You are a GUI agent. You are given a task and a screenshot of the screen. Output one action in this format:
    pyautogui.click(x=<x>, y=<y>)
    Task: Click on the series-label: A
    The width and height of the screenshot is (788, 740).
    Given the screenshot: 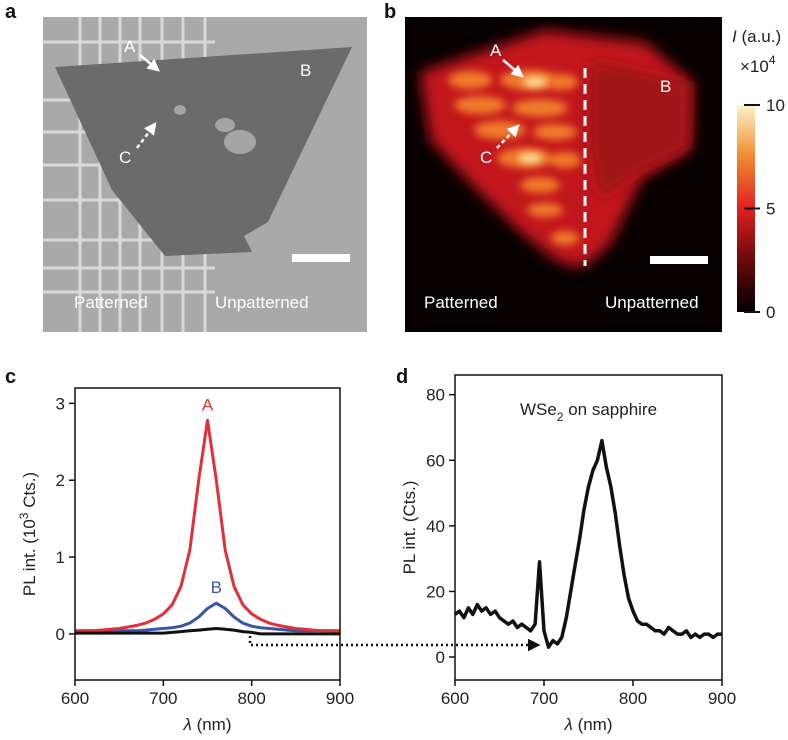 What is the action you would take?
    pyautogui.click(x=208, y=404)
    